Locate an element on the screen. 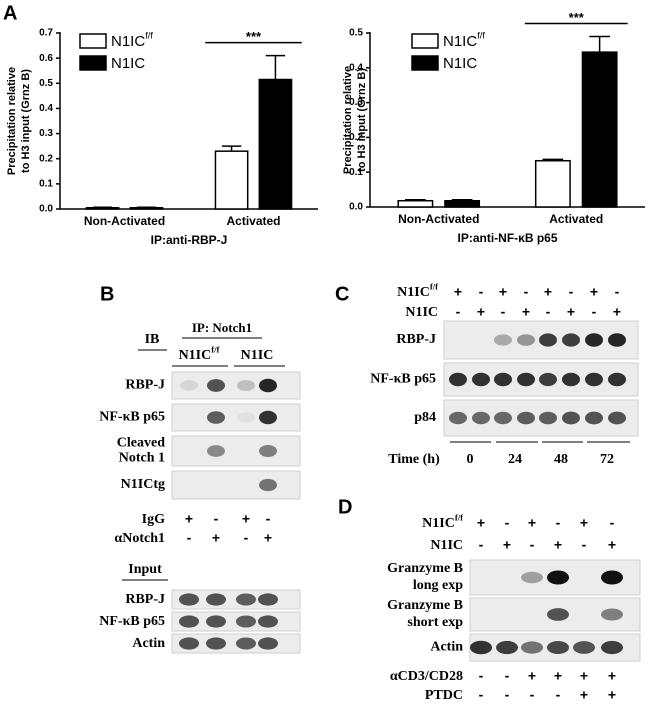  y-tick-label: 0.5 is located at coordinates (356, 33).